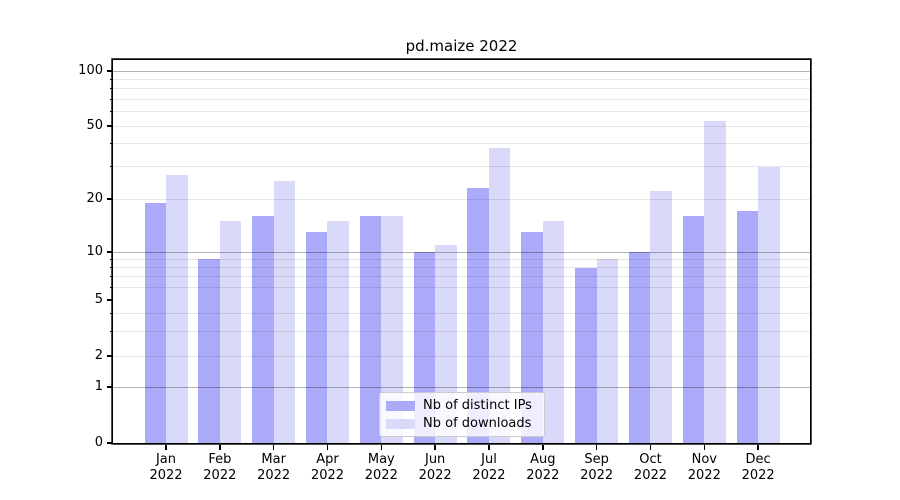 Image resolution: width=900 pixels, height=500 pixels. Describe the element at coordinates (400, 405) in the screenshot. I see `legend-swatch-distinct-ips` at that location.